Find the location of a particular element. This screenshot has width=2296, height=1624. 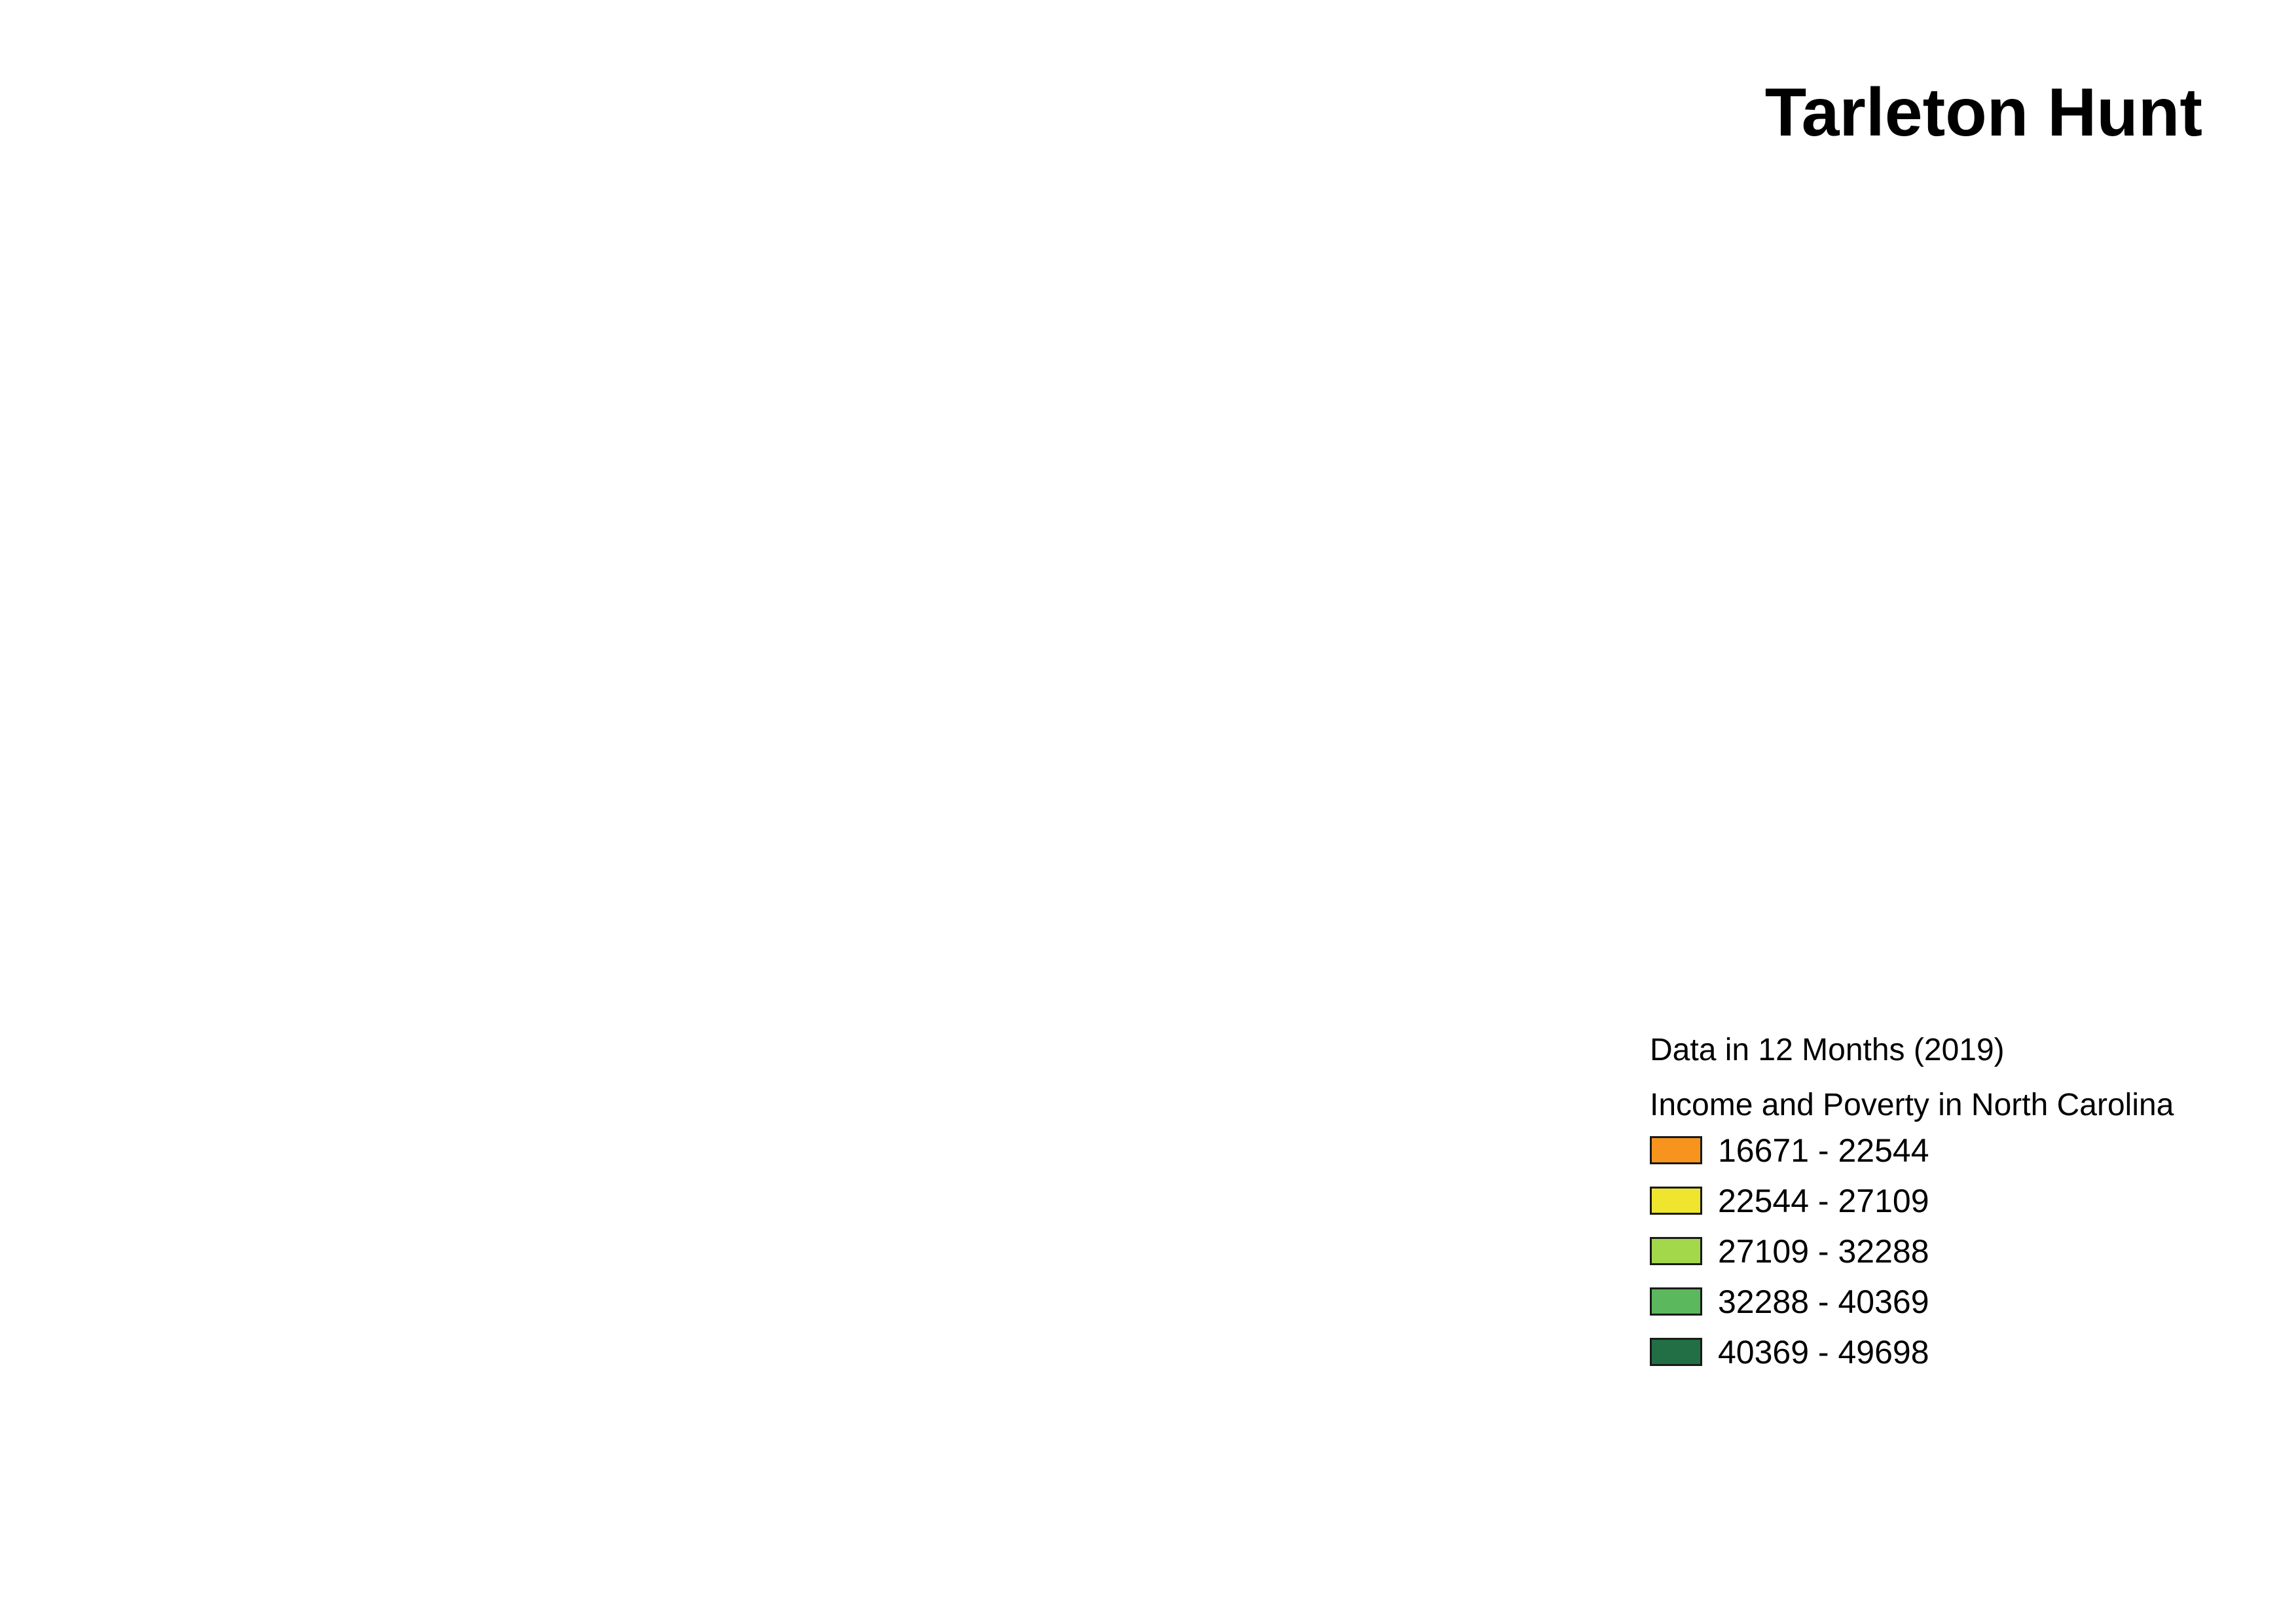

legend-item: 22544 - 27109 is located at coordinates (1789, 1210).